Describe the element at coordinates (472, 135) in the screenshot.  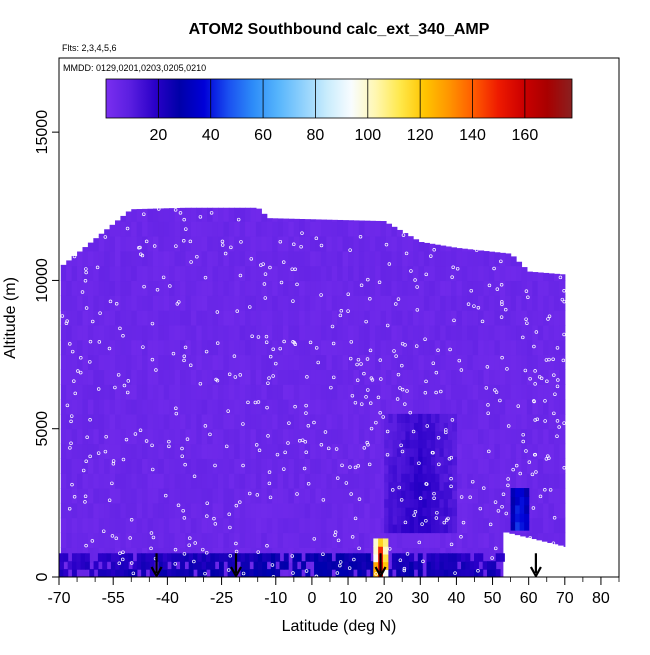
I see `colorbar-tick-label: 140` at that location.